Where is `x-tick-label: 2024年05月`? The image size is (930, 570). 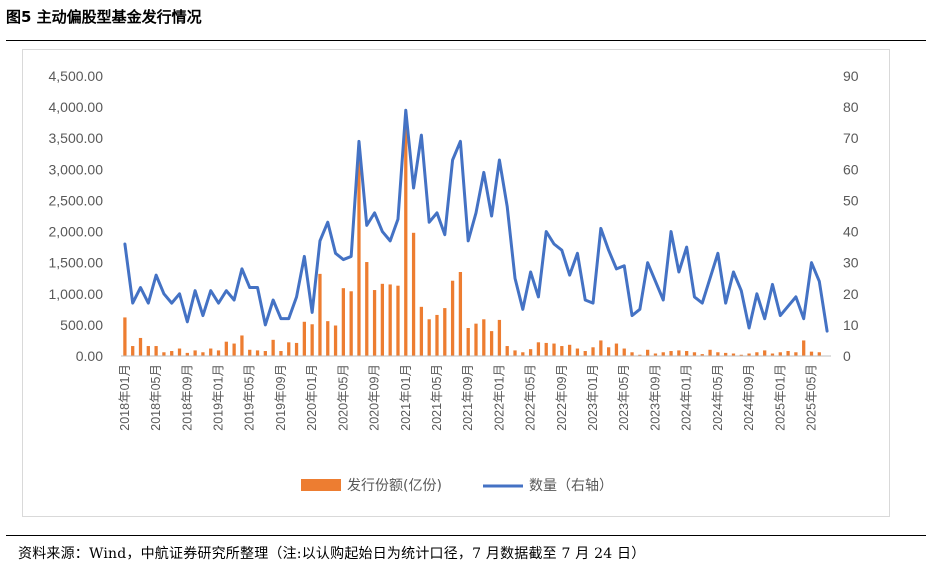 x-tick-label: 2024年05月 is located at coordinates (718, 397).